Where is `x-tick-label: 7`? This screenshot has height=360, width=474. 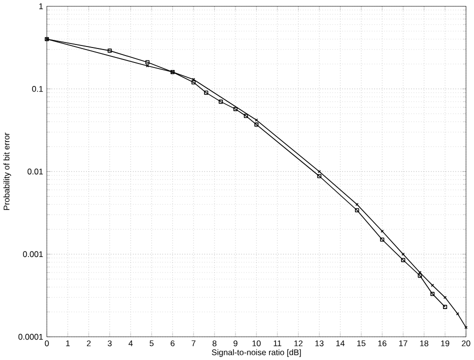 x-tick-label: 7 is located at coordinates (194, 343).